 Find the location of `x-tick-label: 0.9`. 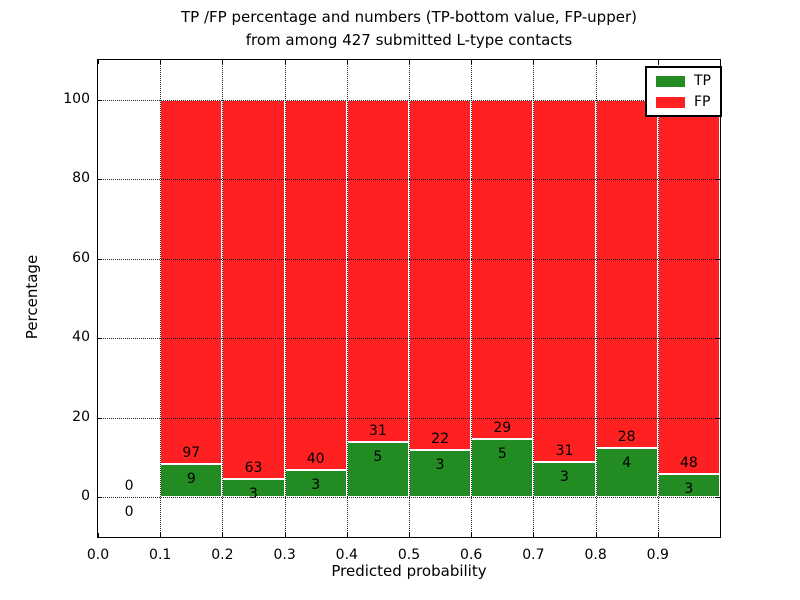

x-tick-label: 0.9 is located at coordinates (657, 555).